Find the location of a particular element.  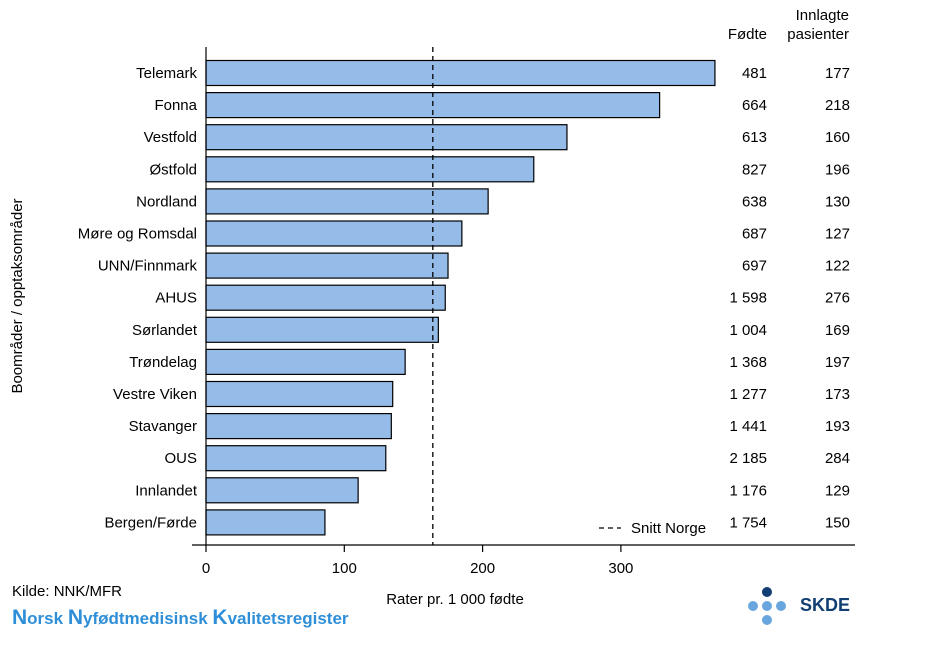

category-label: Vestre Viken is located at coordinates (155, 394).